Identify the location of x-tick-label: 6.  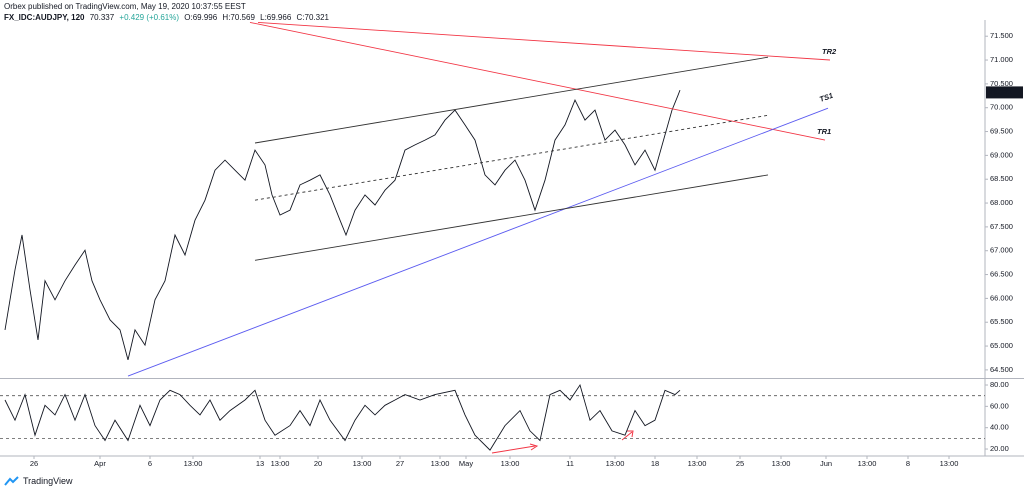
(150, 463).